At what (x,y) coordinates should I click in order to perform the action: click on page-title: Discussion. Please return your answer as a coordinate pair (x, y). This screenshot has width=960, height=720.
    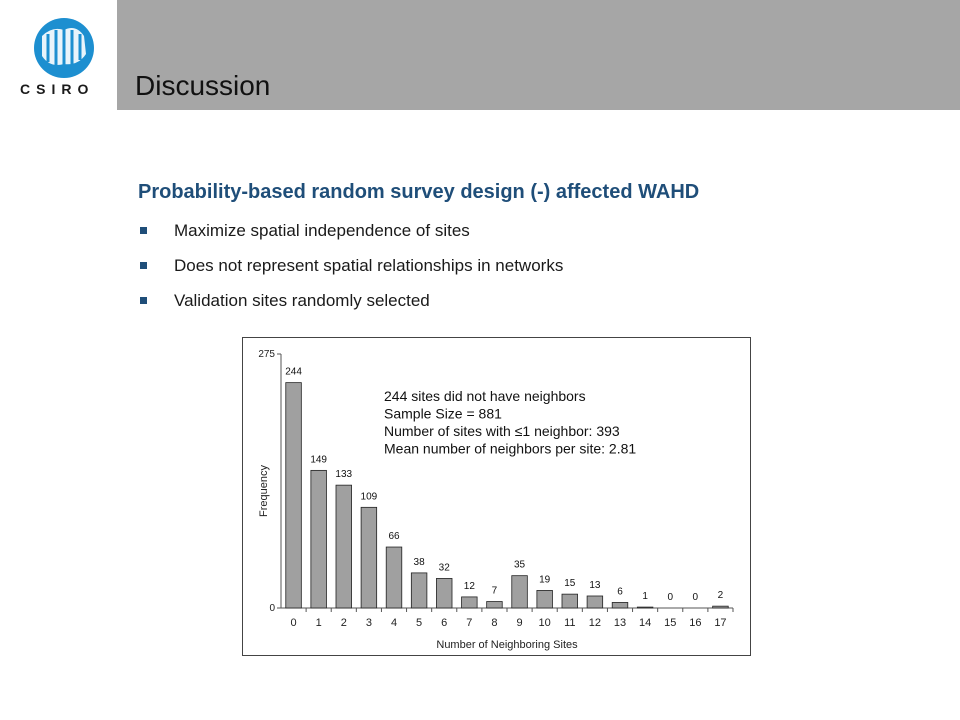
    Looking at the image, I should click on (203, 85).